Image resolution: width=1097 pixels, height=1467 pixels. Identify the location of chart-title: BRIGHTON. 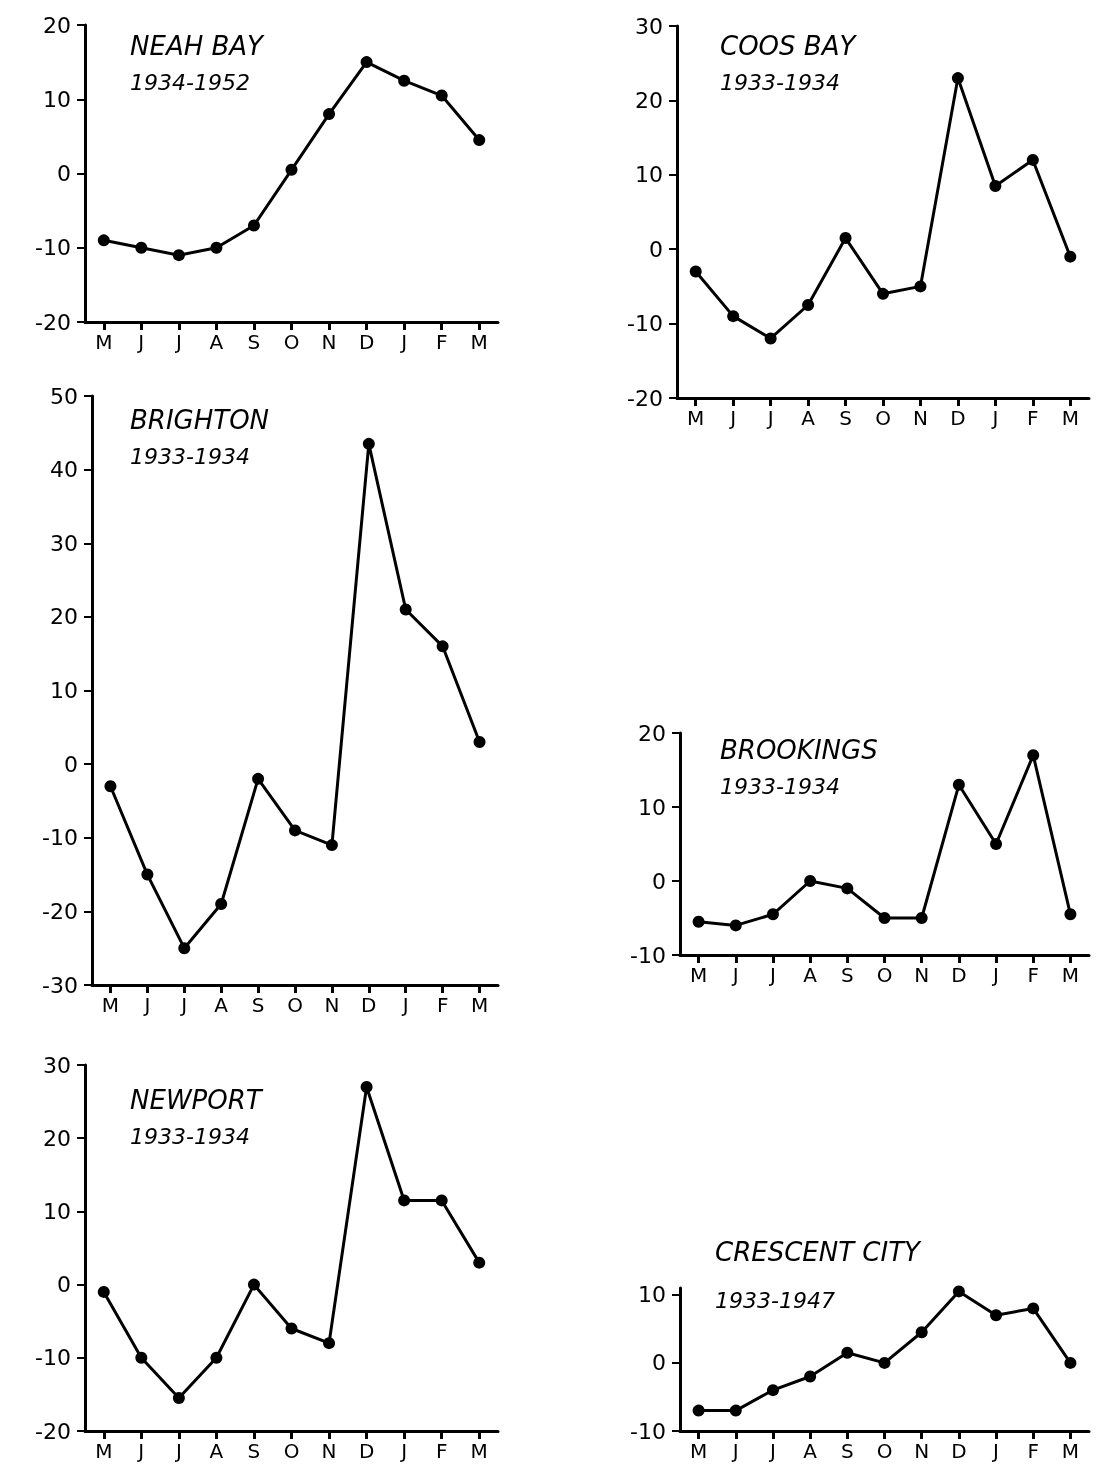
(200, 420).